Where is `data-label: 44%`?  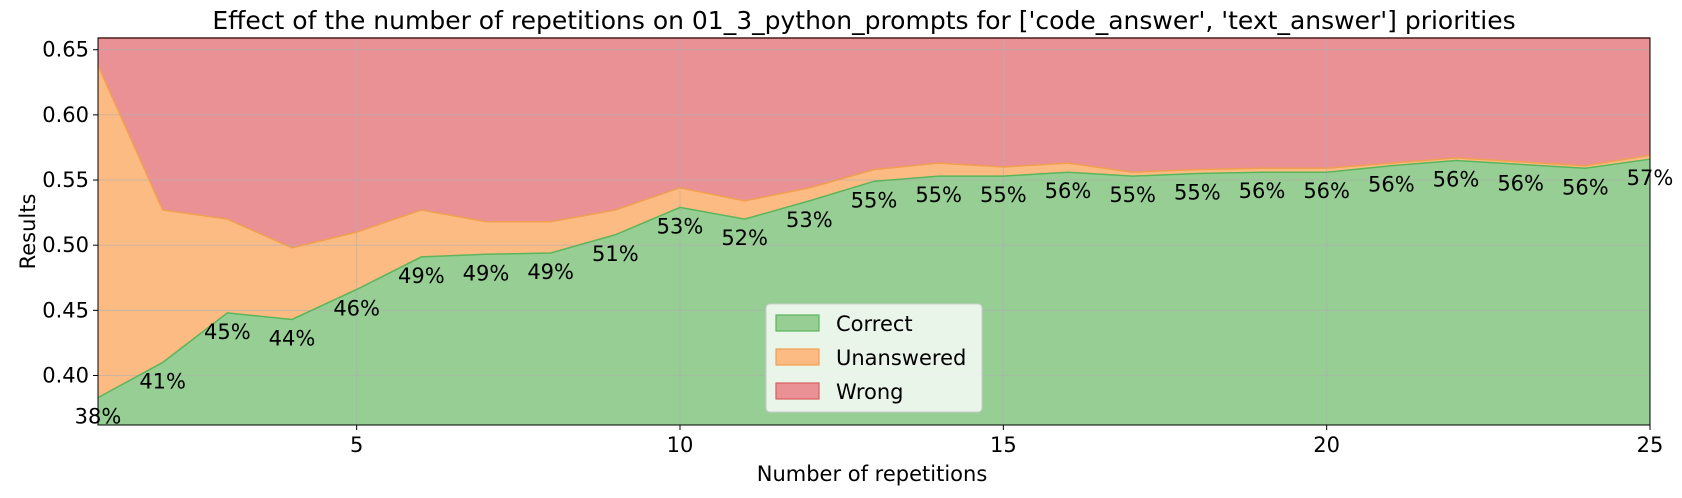
data-label: 44% is located at coordinates (292, 338).